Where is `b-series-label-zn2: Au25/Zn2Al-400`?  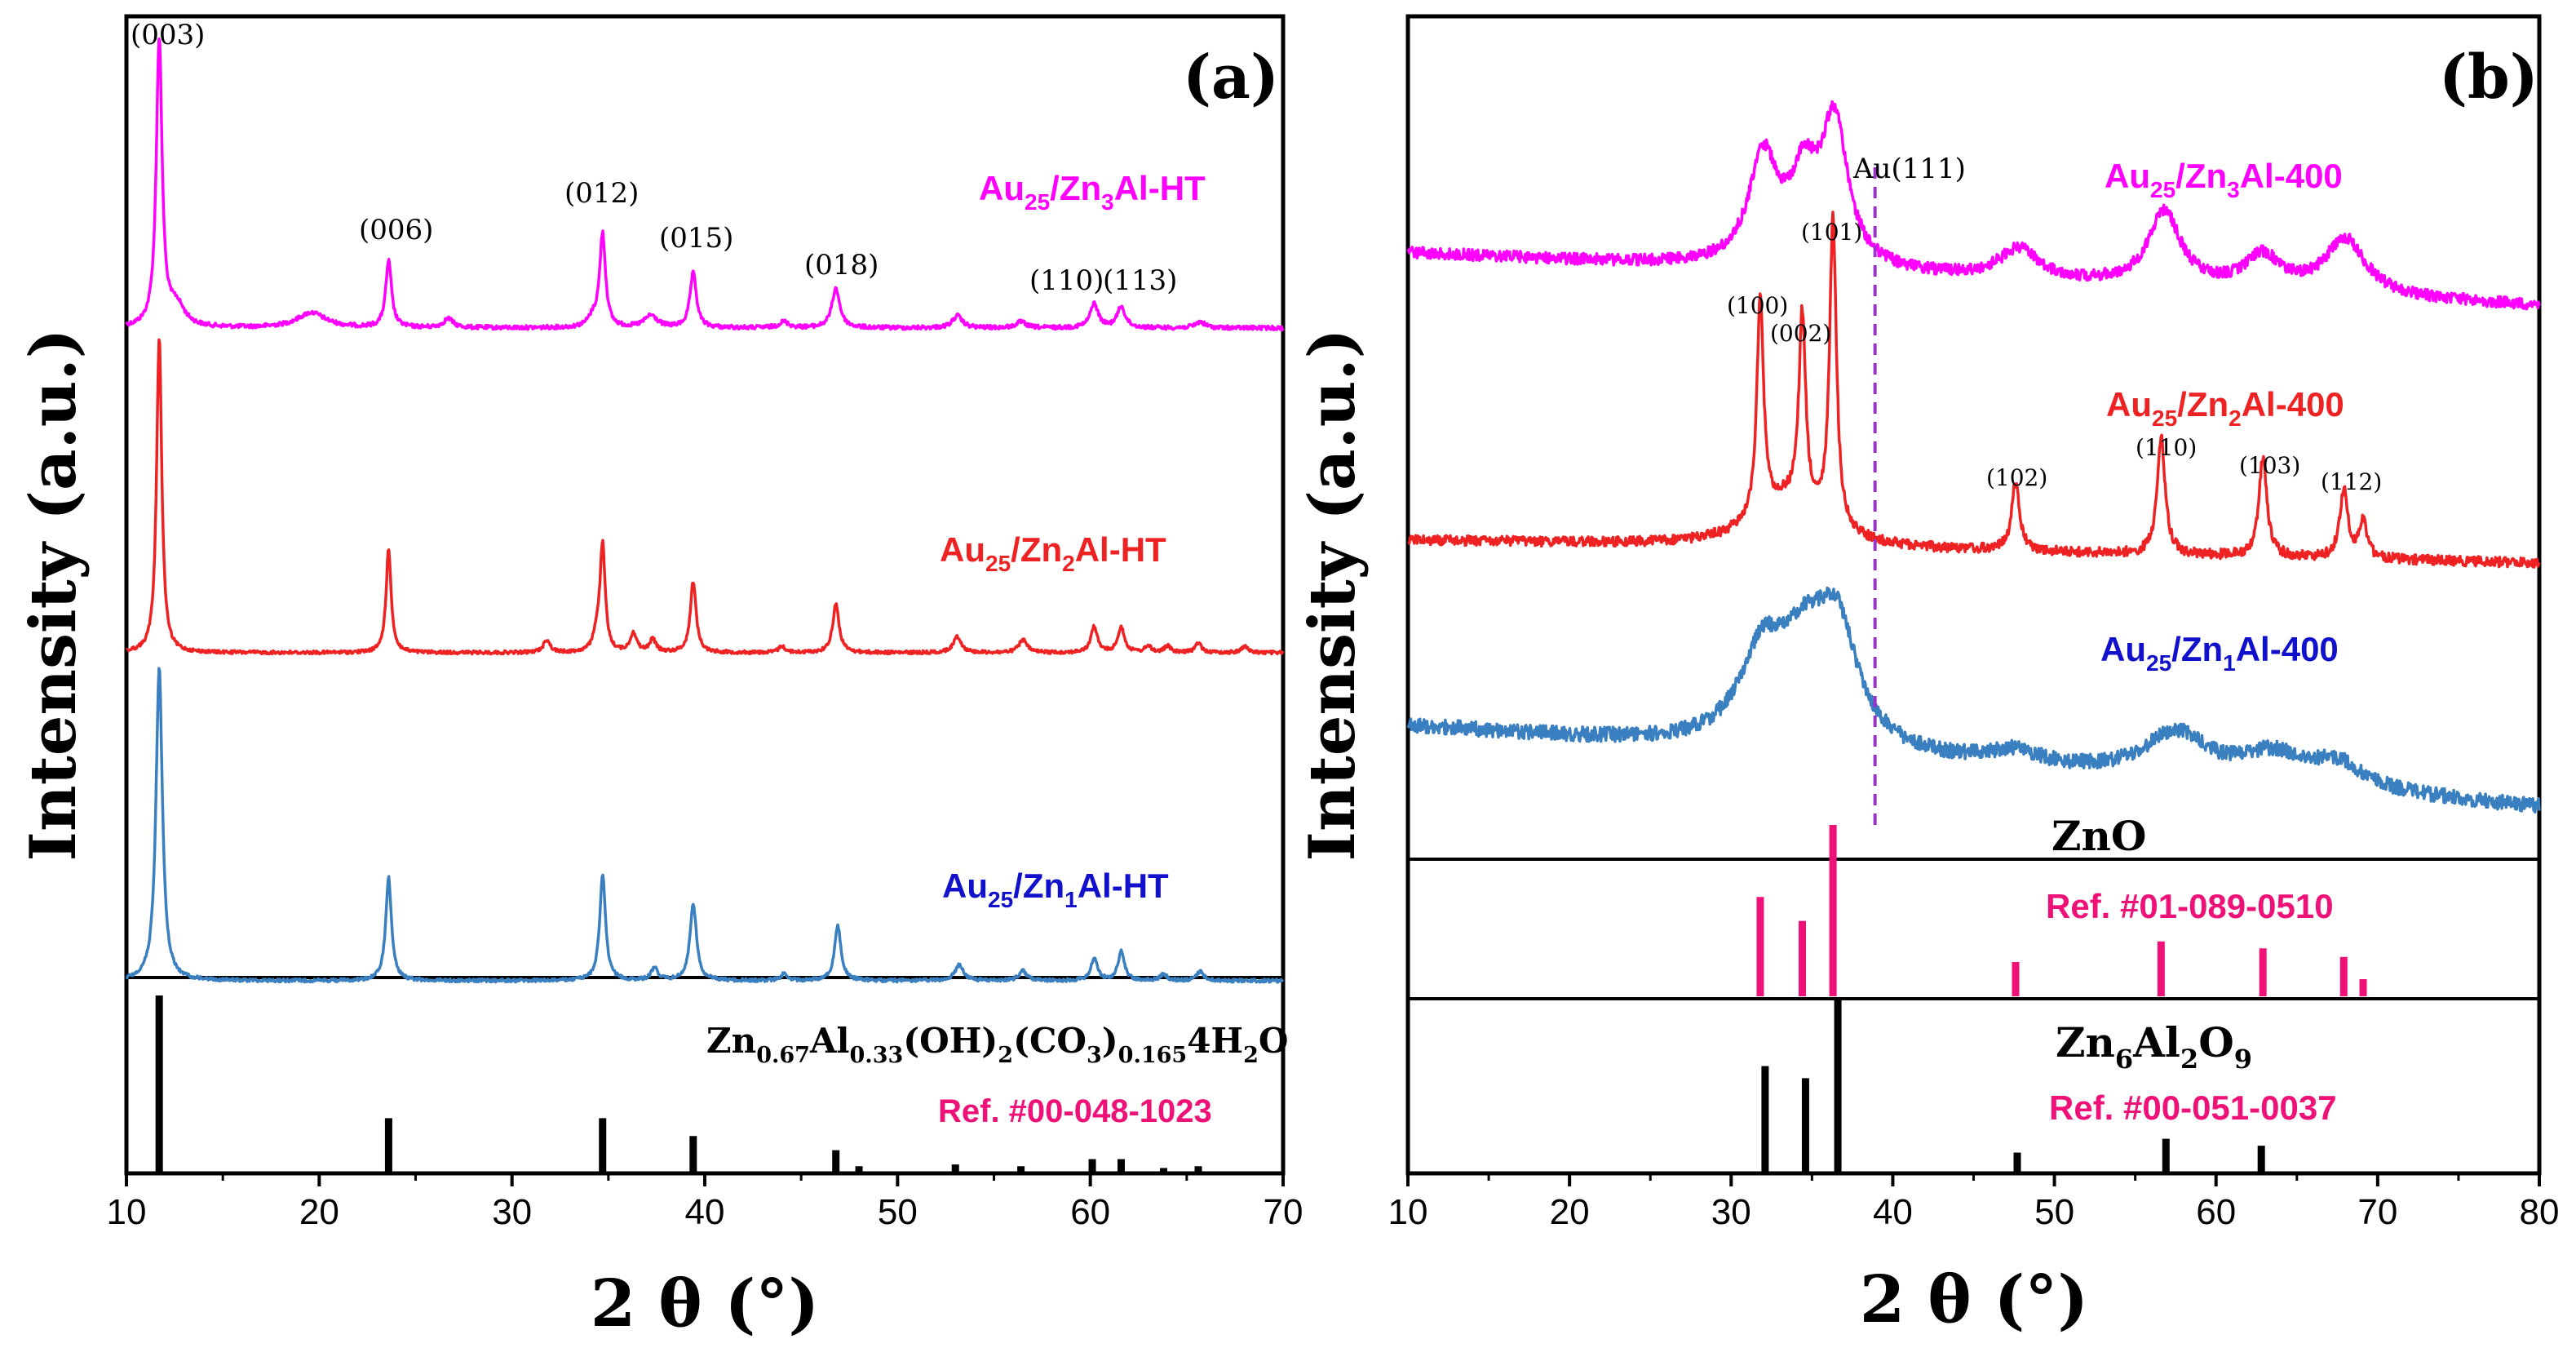 b-series-label-zn2: Au25/Zn2Al-400 is located at coordinates (2225, 408).